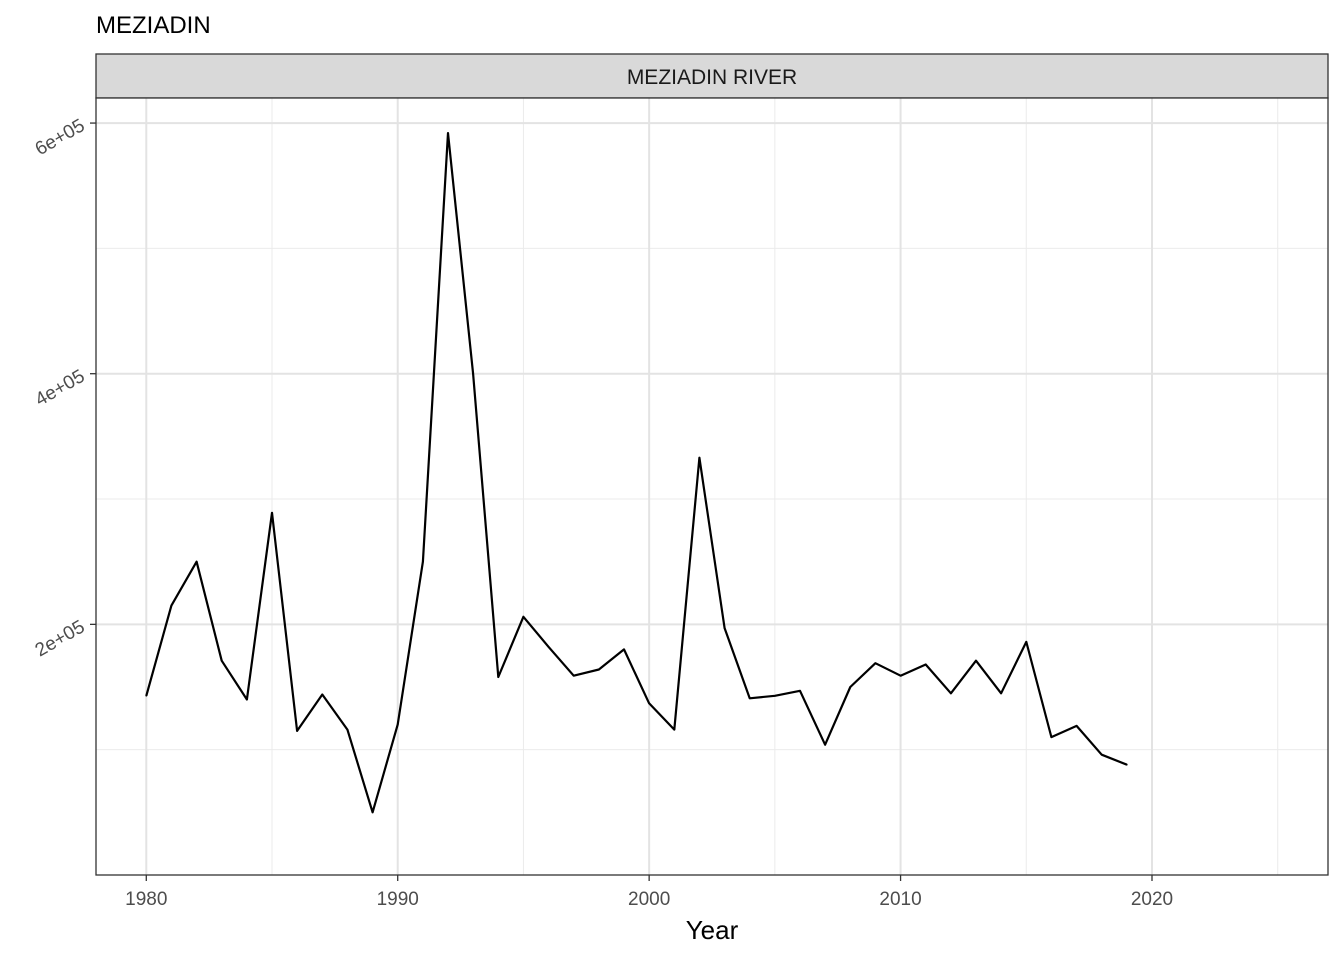  What do you see at coordinates (60, 137) in the screenshot?
I see `y-tick-label: 6e+05` at bounding box center [60, 137].